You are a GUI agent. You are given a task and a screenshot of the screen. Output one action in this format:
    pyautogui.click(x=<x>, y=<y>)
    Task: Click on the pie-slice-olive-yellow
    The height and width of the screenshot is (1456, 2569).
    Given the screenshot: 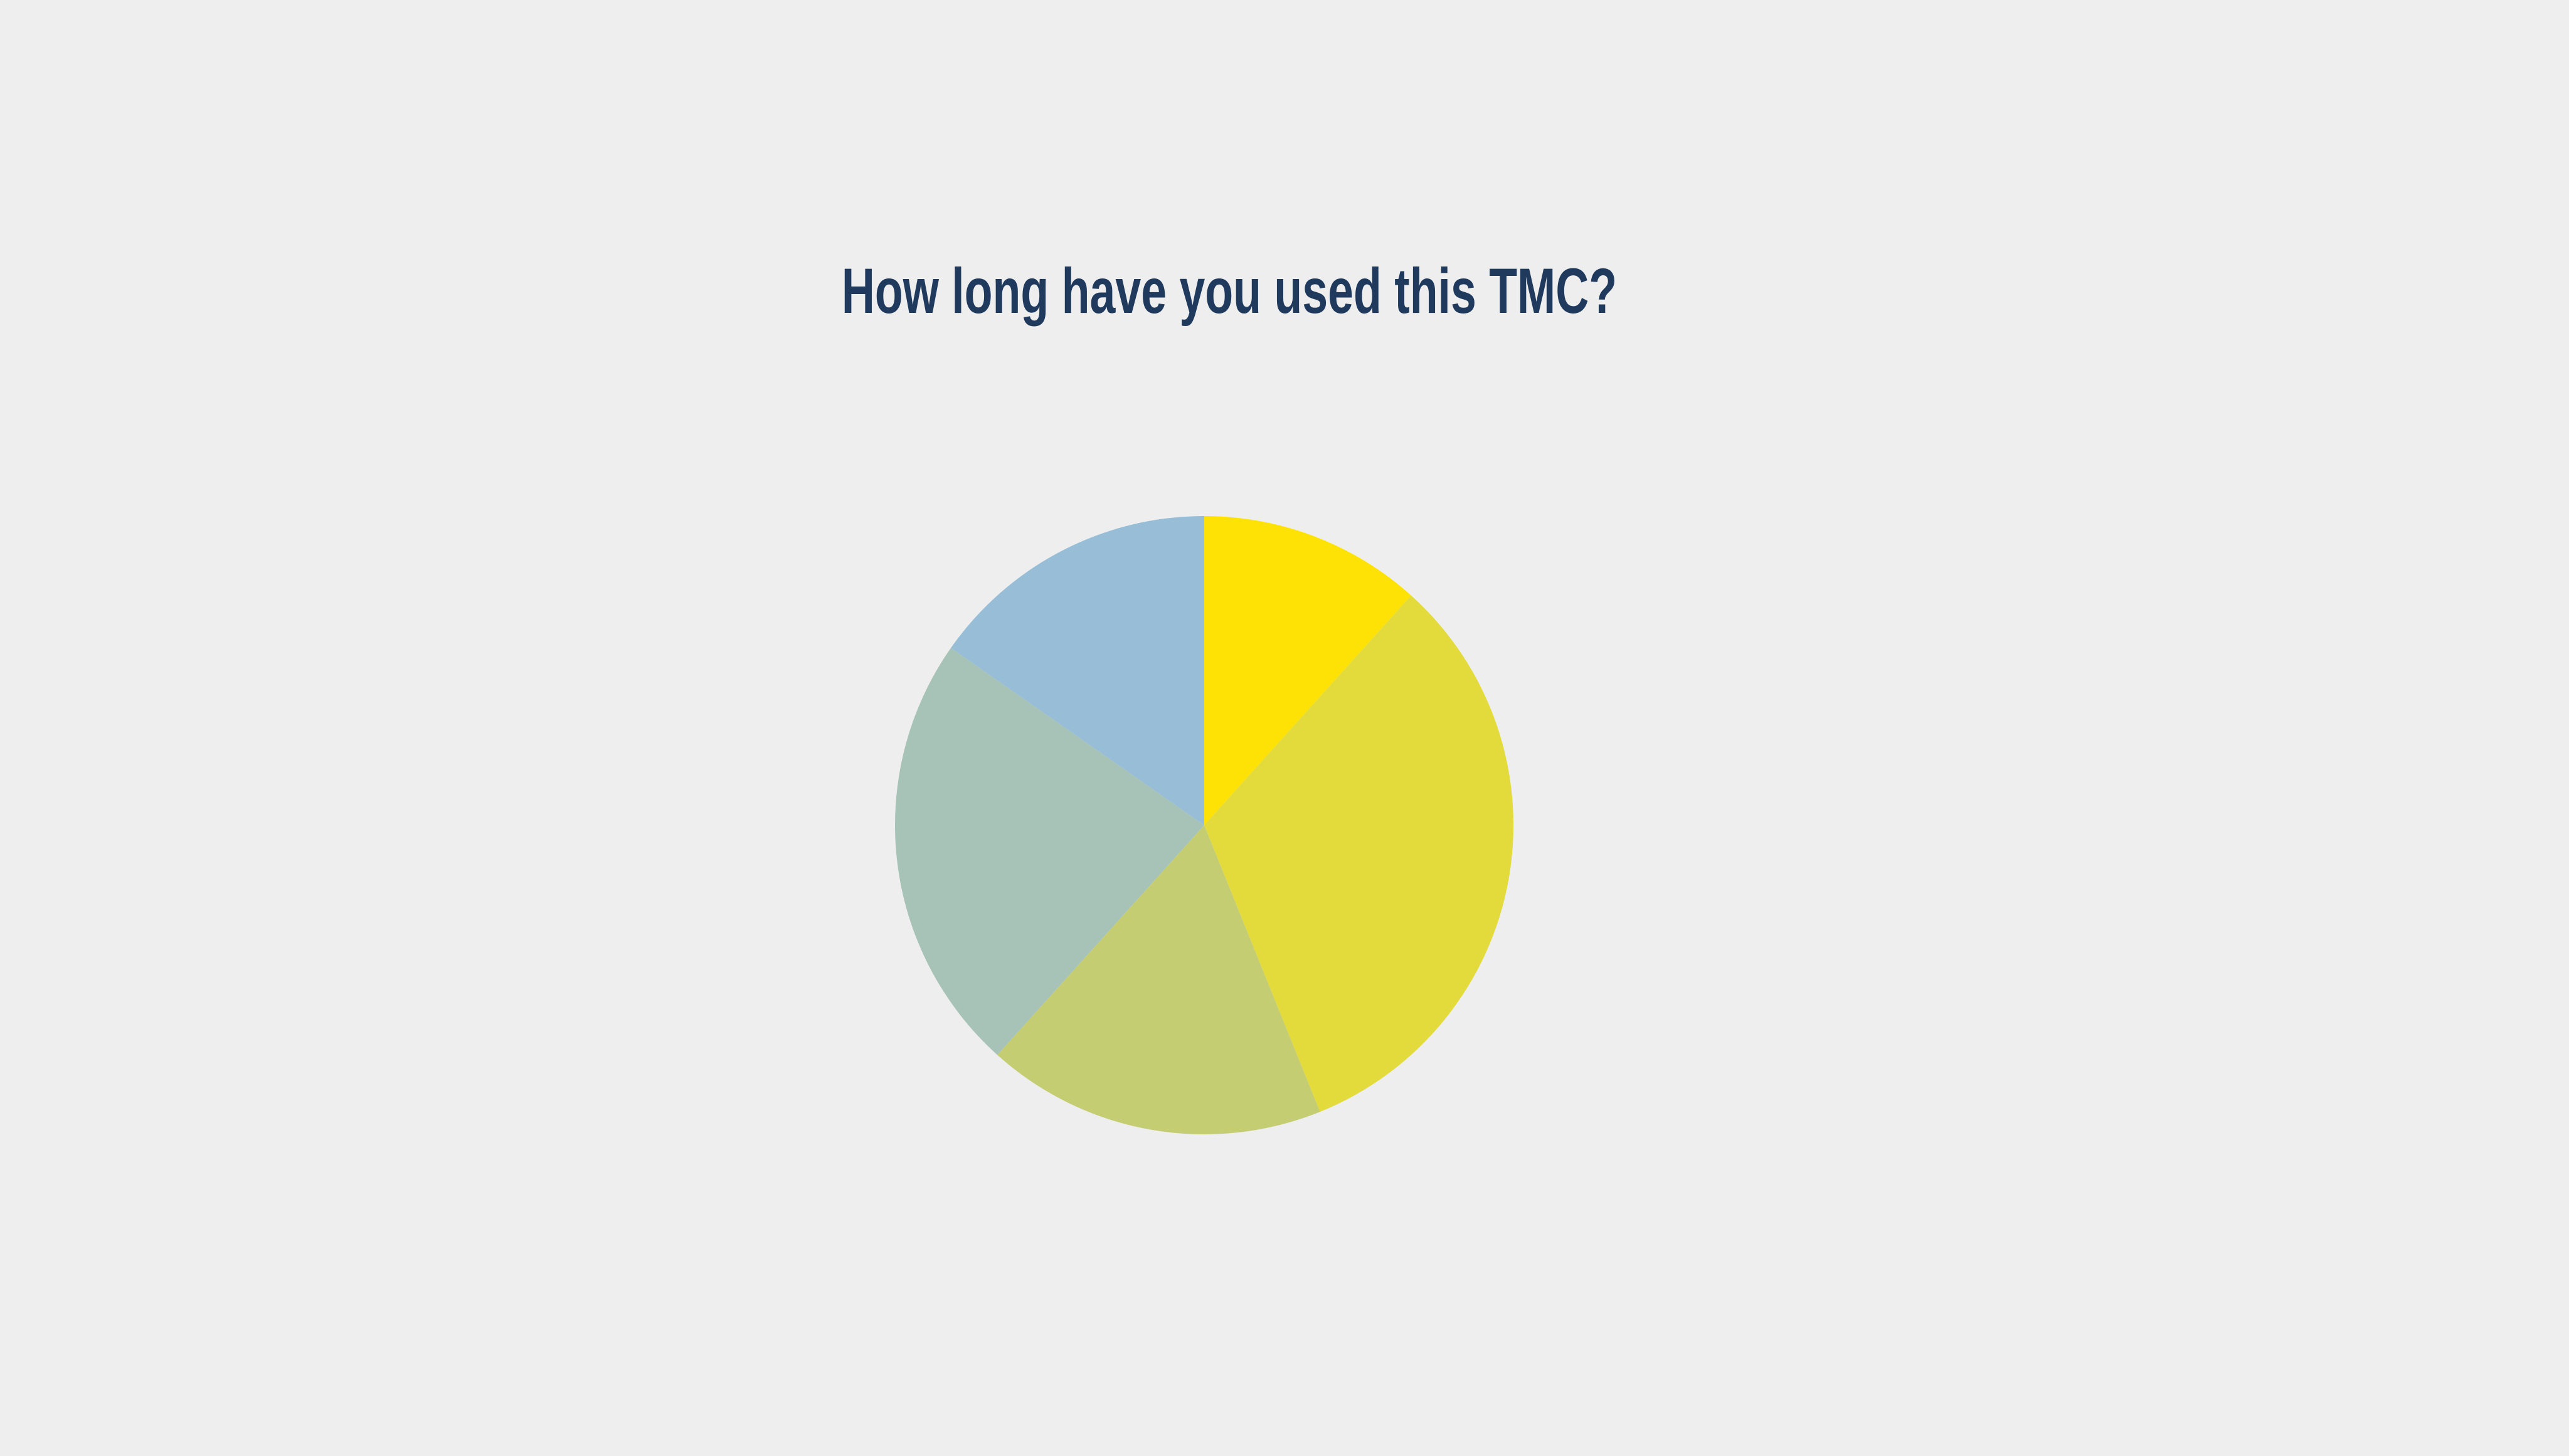 What is the action you would take?
    pyautogui.click(x=1358, y=854)
    